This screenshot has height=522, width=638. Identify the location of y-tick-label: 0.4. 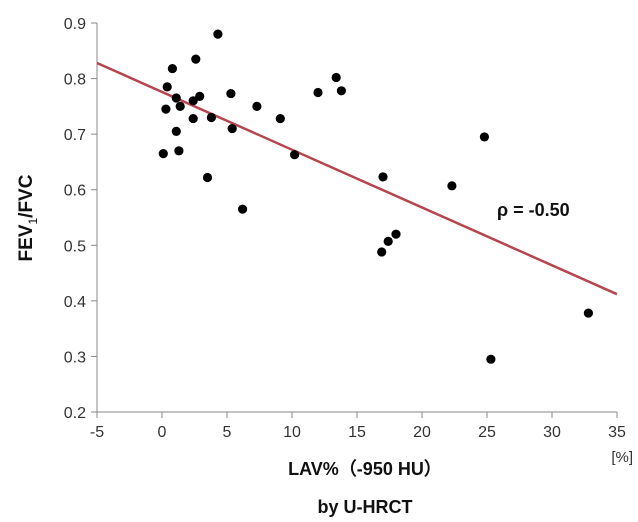
(75, 302).